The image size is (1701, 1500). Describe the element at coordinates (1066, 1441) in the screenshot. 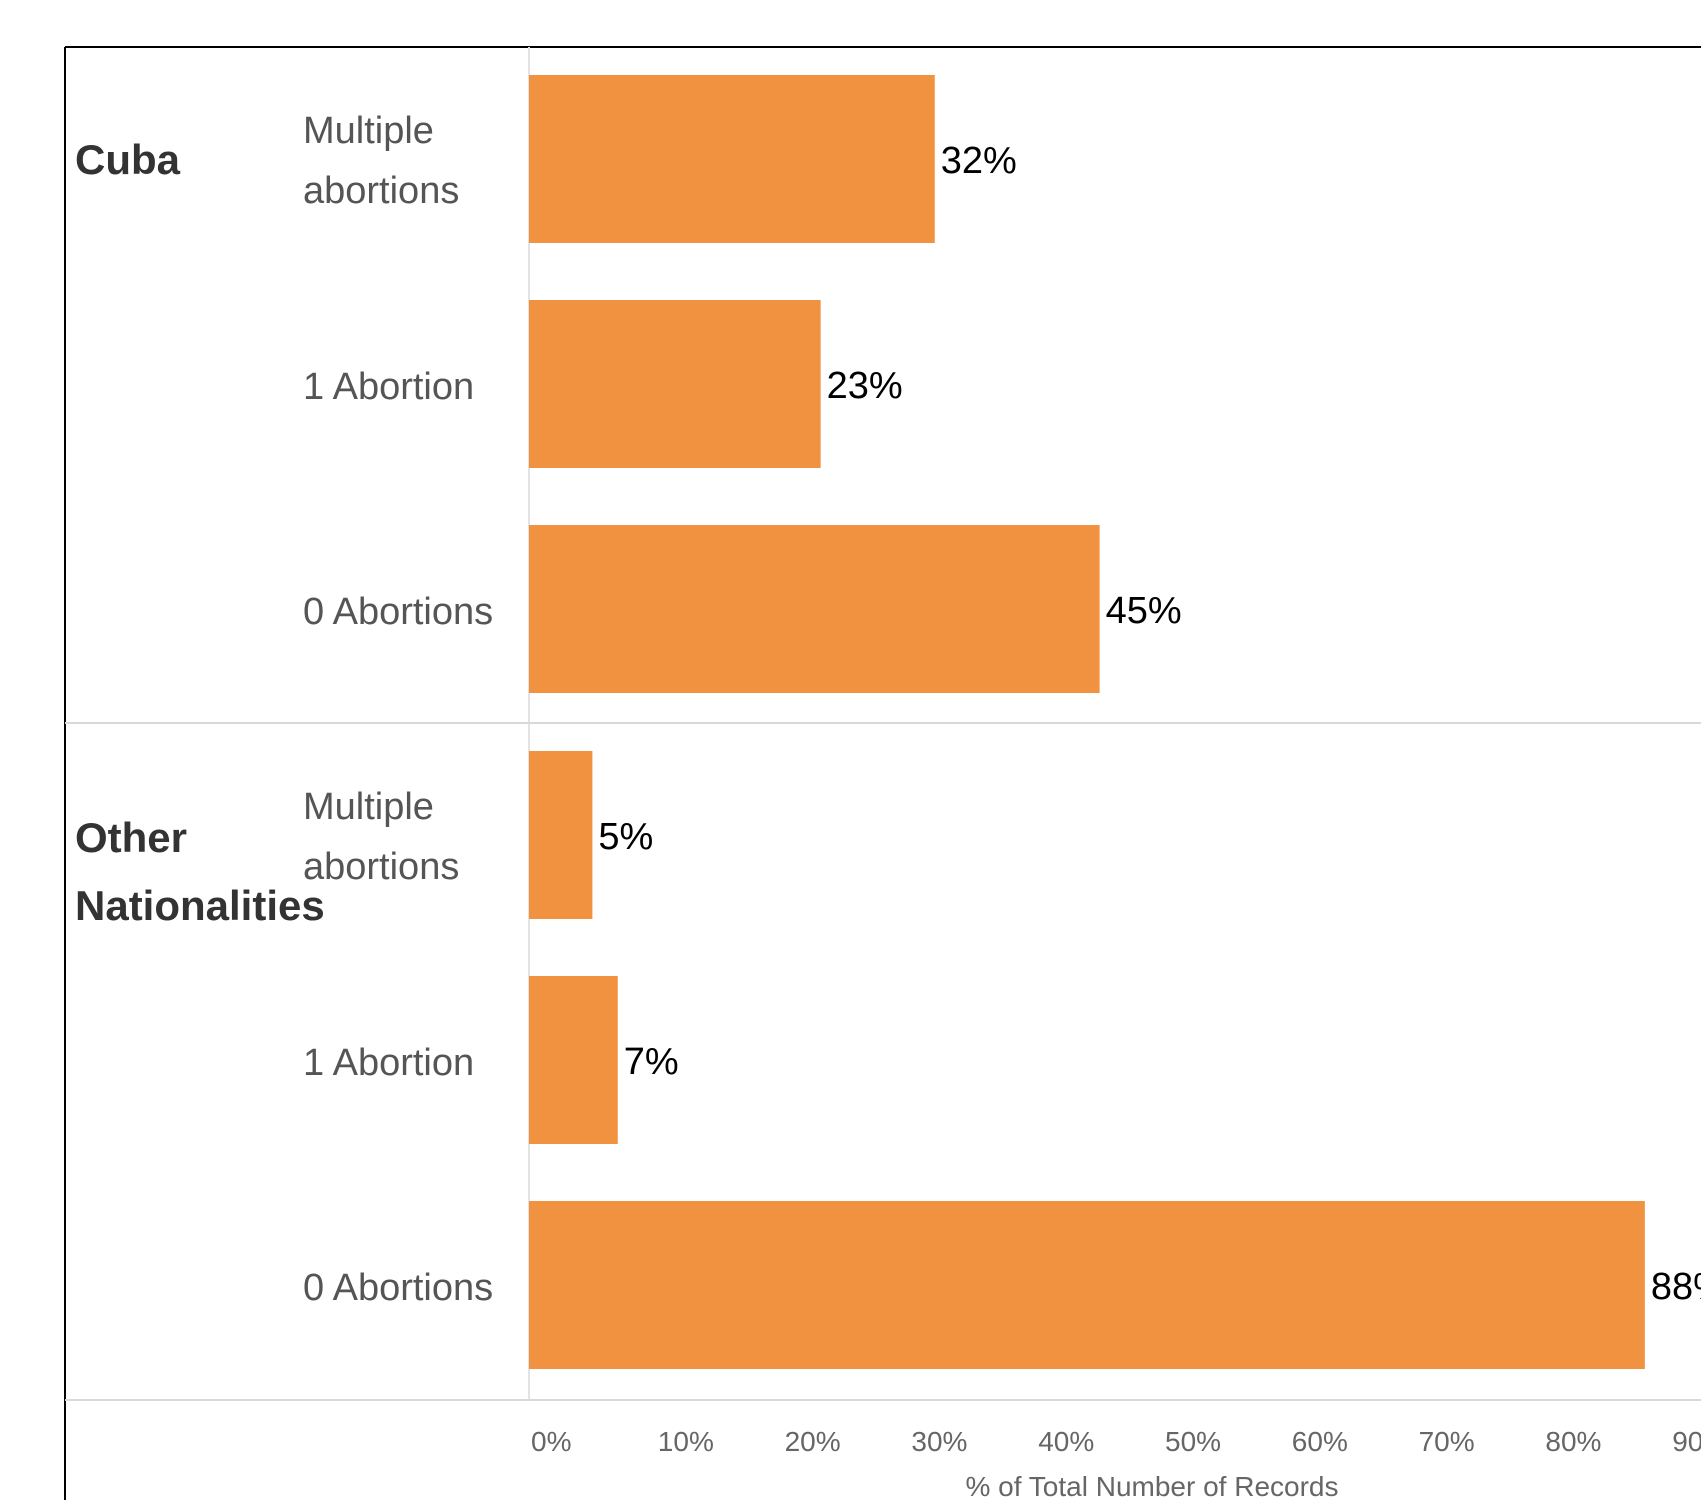

I see `x-tick-label: 40%` at that location.